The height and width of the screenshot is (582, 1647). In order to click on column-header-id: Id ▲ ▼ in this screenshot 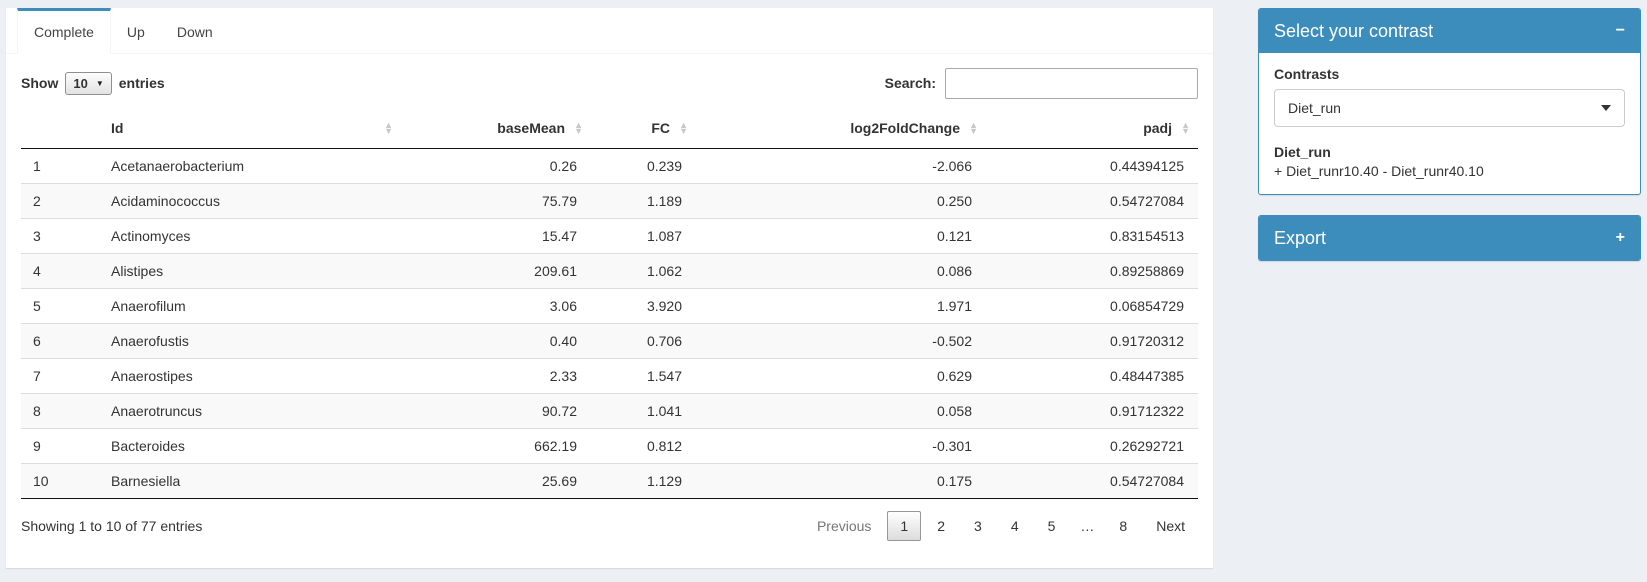, I will do `click(251, 128)`.